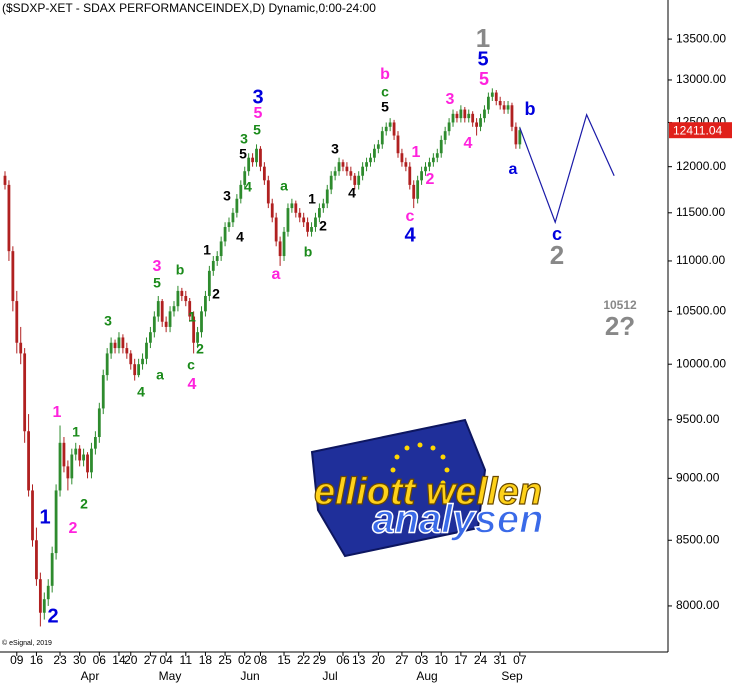 This screenshot has height=686, width=732. What do you see at coordinates (701, 311) in the screenshot?
I see `y-tick-label: 10500.00` at bounding box center [701, 311].